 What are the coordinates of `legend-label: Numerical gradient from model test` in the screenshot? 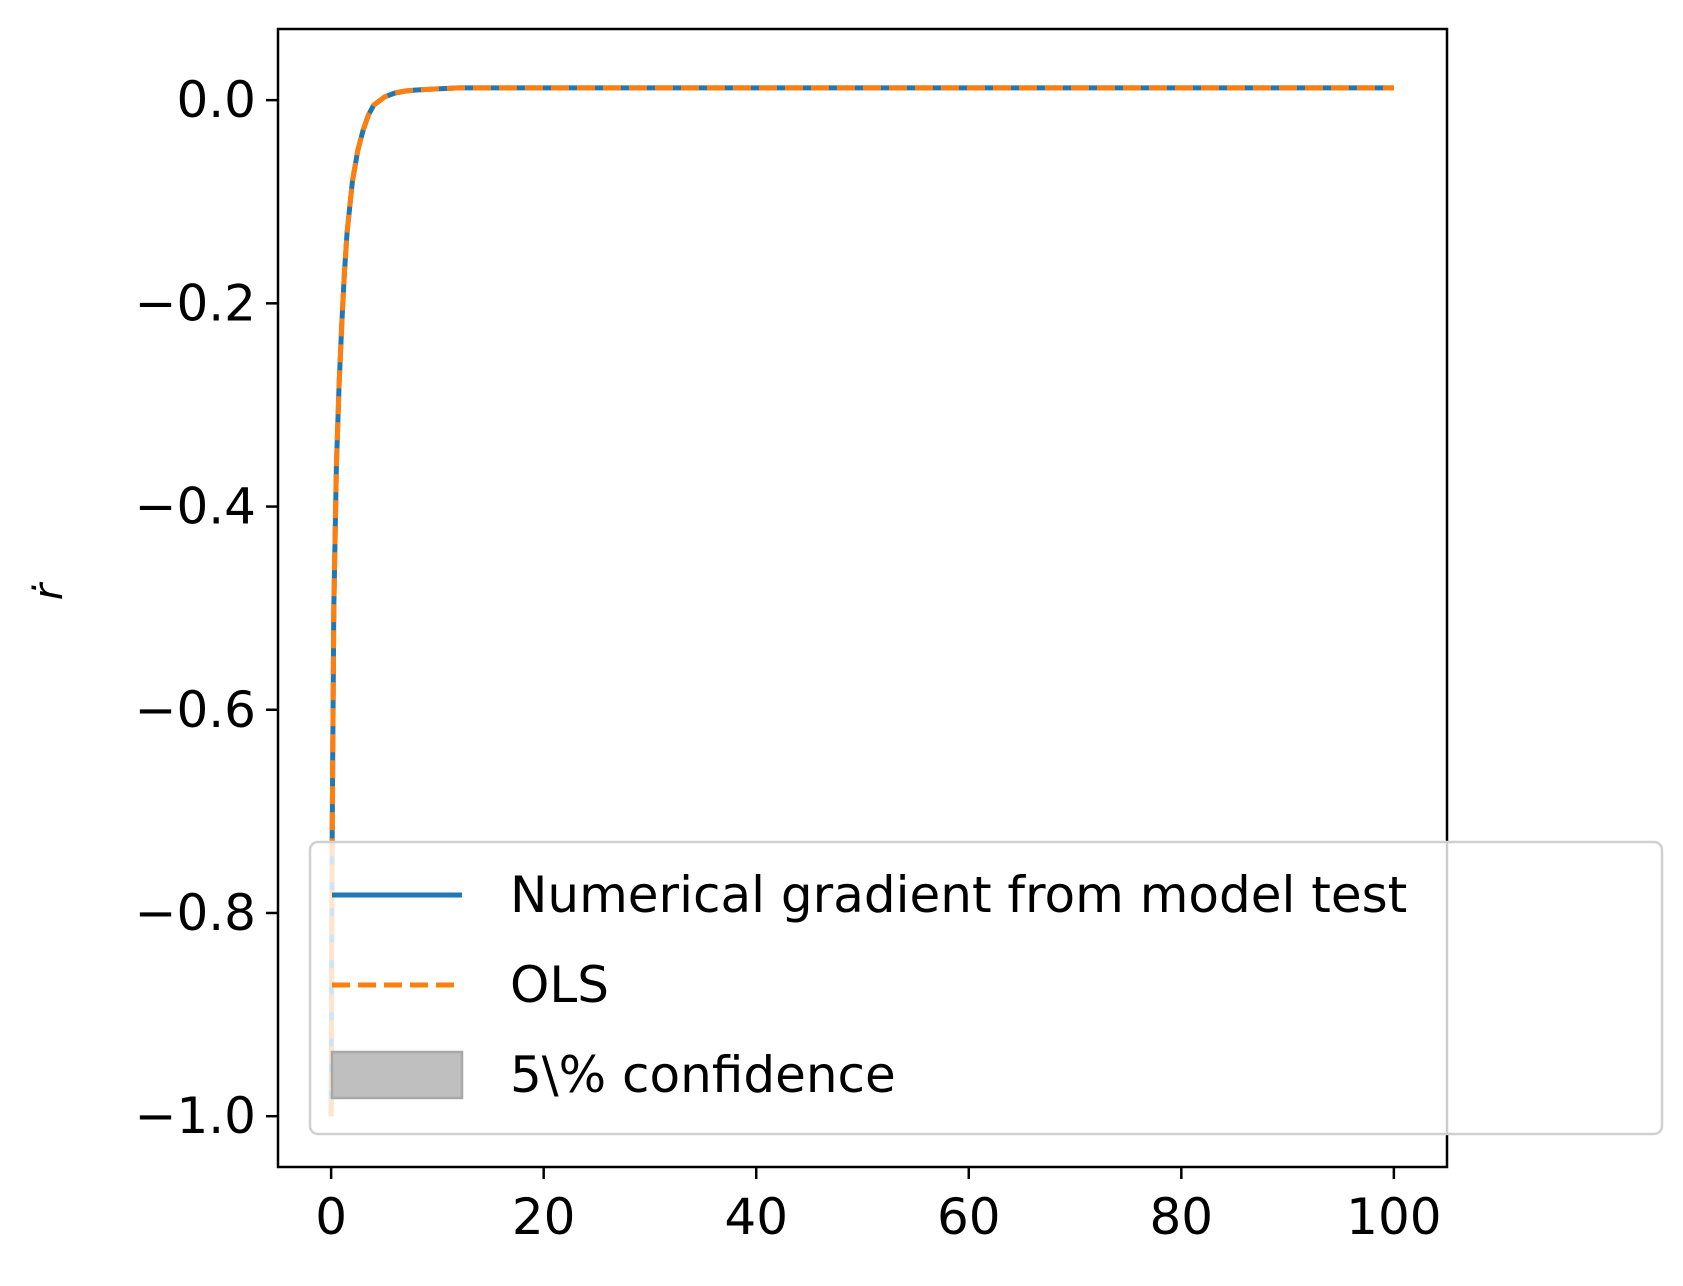 It's located at (958, 895).